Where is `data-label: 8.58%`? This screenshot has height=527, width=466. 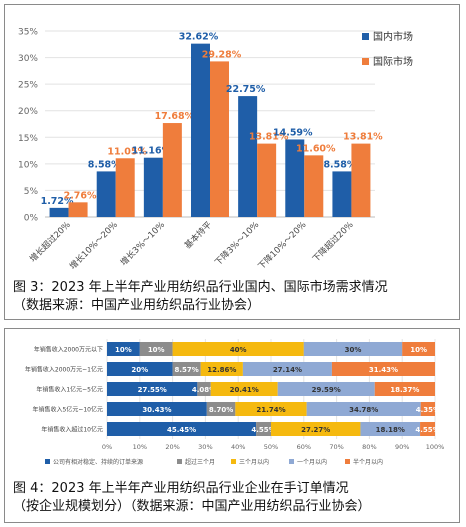 data-label: 8.58% is located at coordinates (339, 164).